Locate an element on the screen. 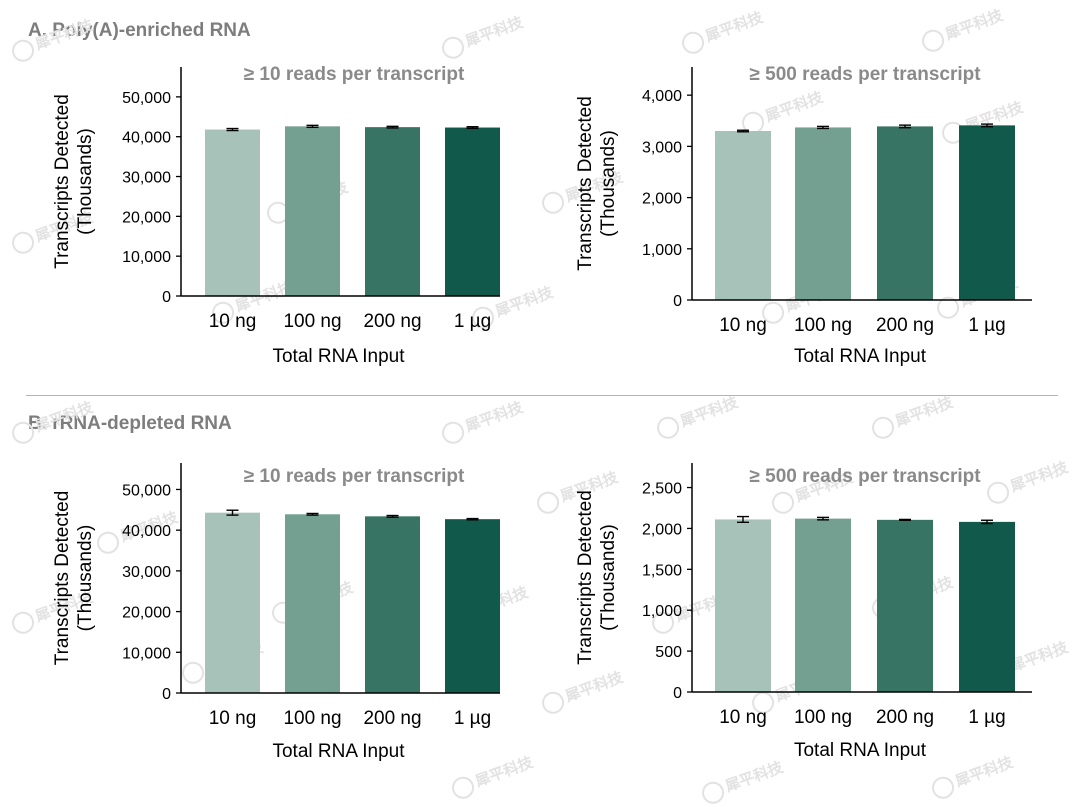 The height and width of the screenshot is (807, 1080). x-axis-label-b-left: Total RNA Input is located at coordinates (338, 751).